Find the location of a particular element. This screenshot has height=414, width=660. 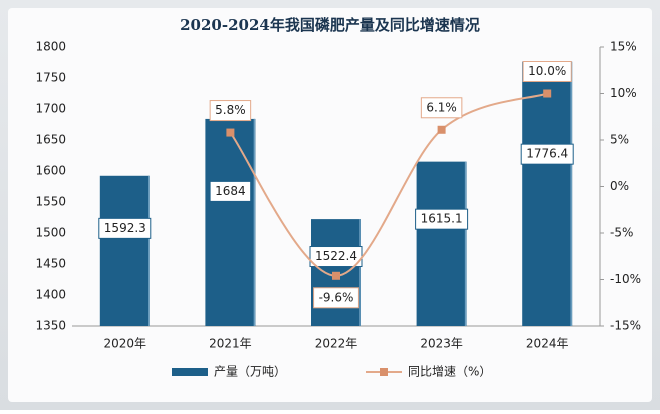

bar-value-label: 1592.3 is located at coordinates (125, 228).